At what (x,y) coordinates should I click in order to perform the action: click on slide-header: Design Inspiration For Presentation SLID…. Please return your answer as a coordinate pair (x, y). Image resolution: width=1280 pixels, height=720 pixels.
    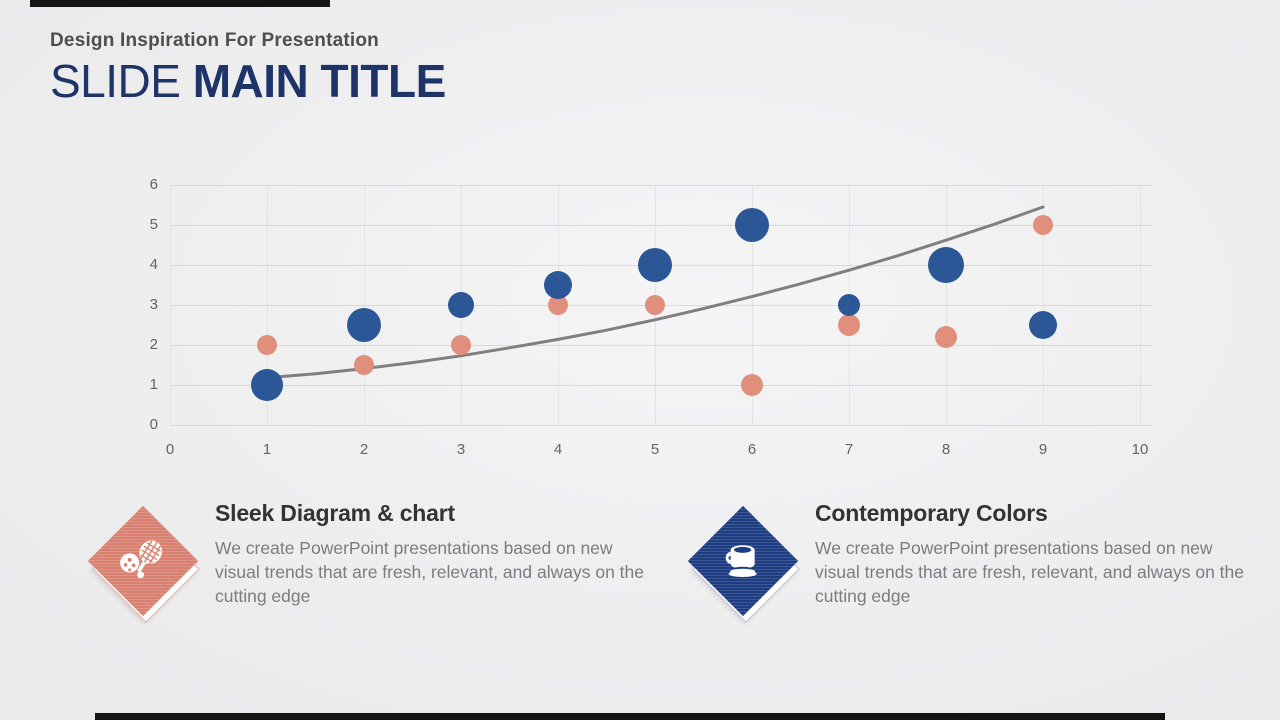
    Looking at the image, I should click on (248, 67).